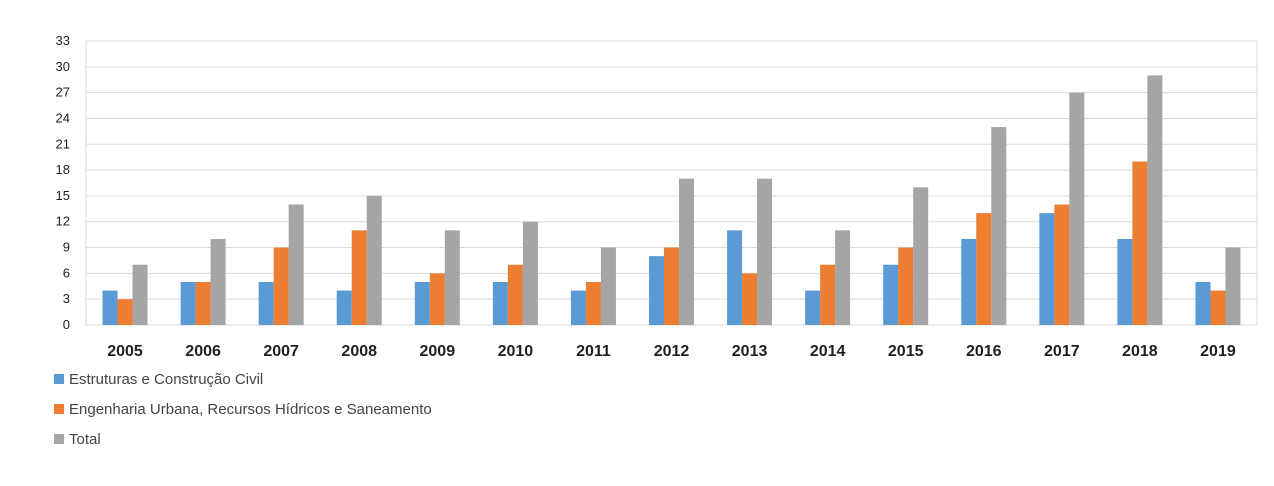  What do you see at coordinates (125, 351) in the screenshot?
I see `x-tick-label: 2005` at bounding box center [125, 351].